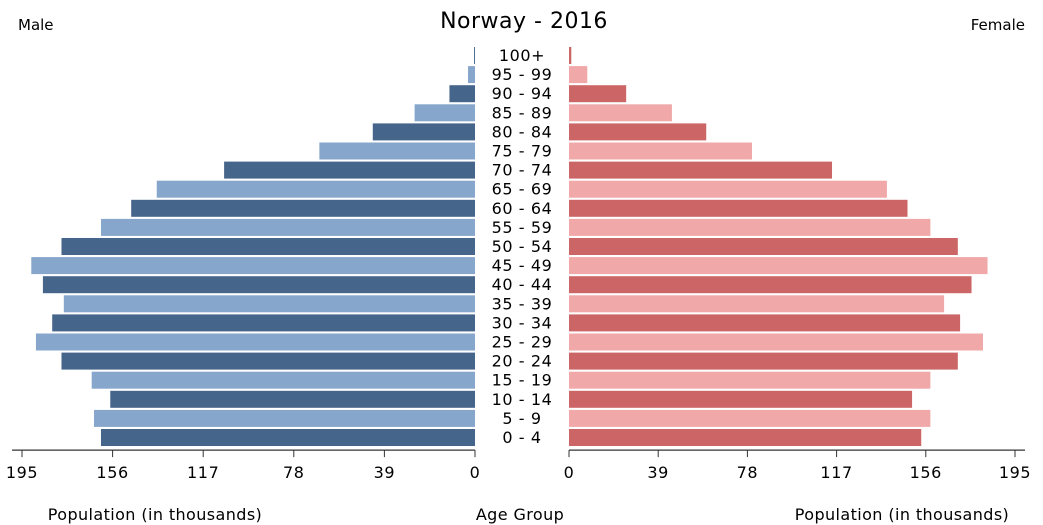 This screenshot has width=1043, height=525. Describe the element at coordinates (569, 472) in the screenshot. I see `female-tick-label: 0` at that location.